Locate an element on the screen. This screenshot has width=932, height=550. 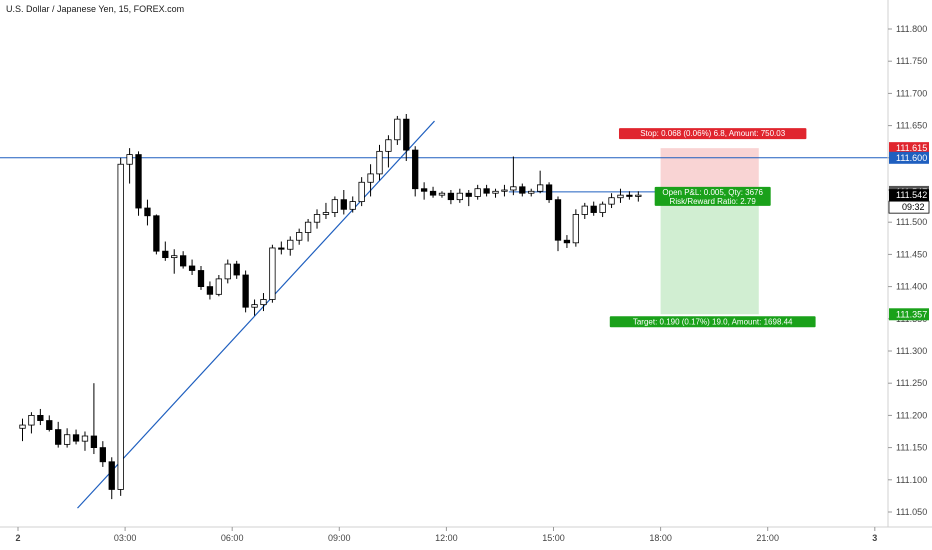
x-tick-label: 09:00 is located at coordinates (339, 538).